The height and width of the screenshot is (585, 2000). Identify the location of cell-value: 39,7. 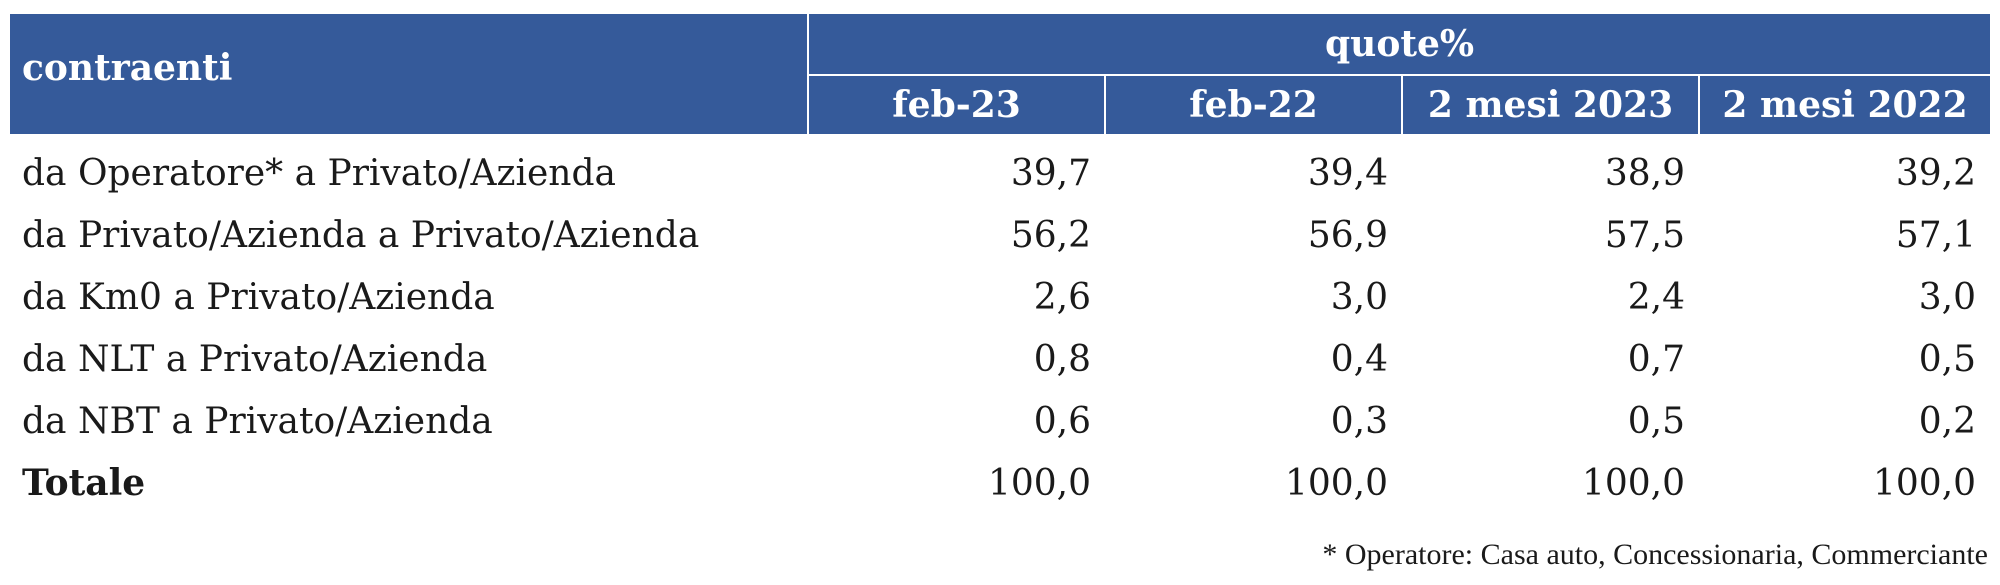
(1050, 173).